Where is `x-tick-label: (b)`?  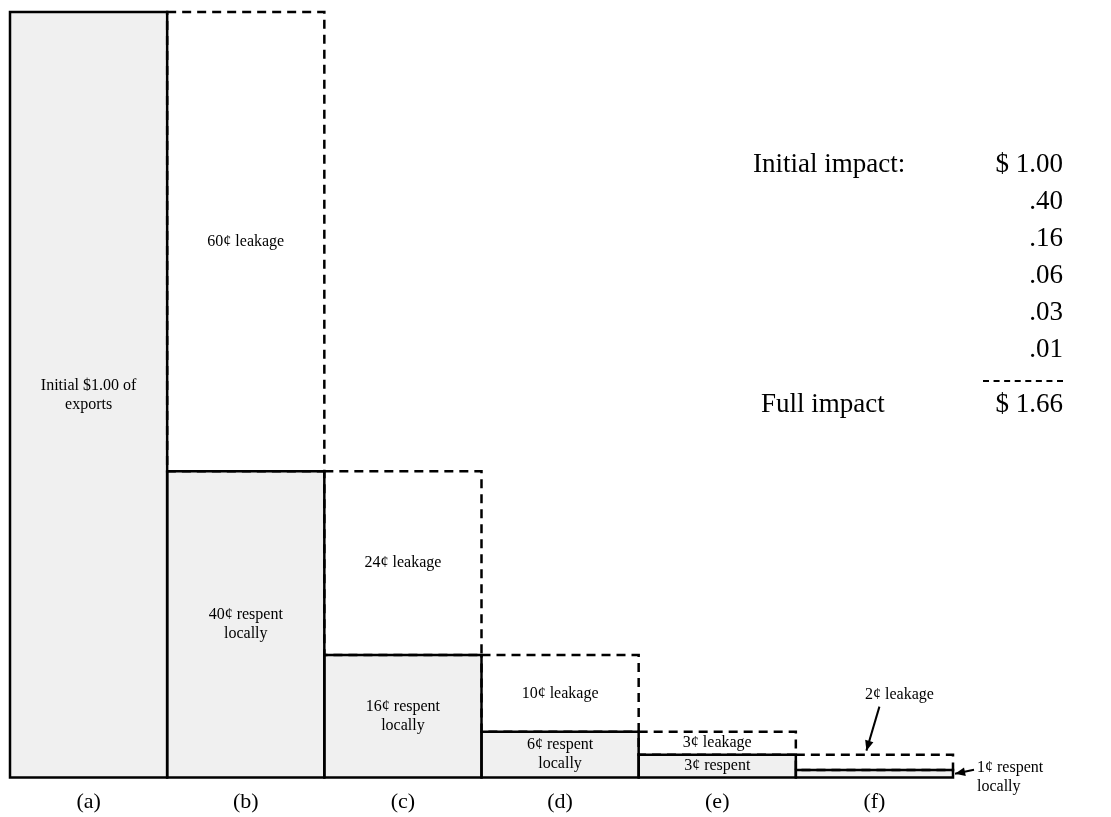 x-tick-label: (b) is located at coordinates (245, 800).